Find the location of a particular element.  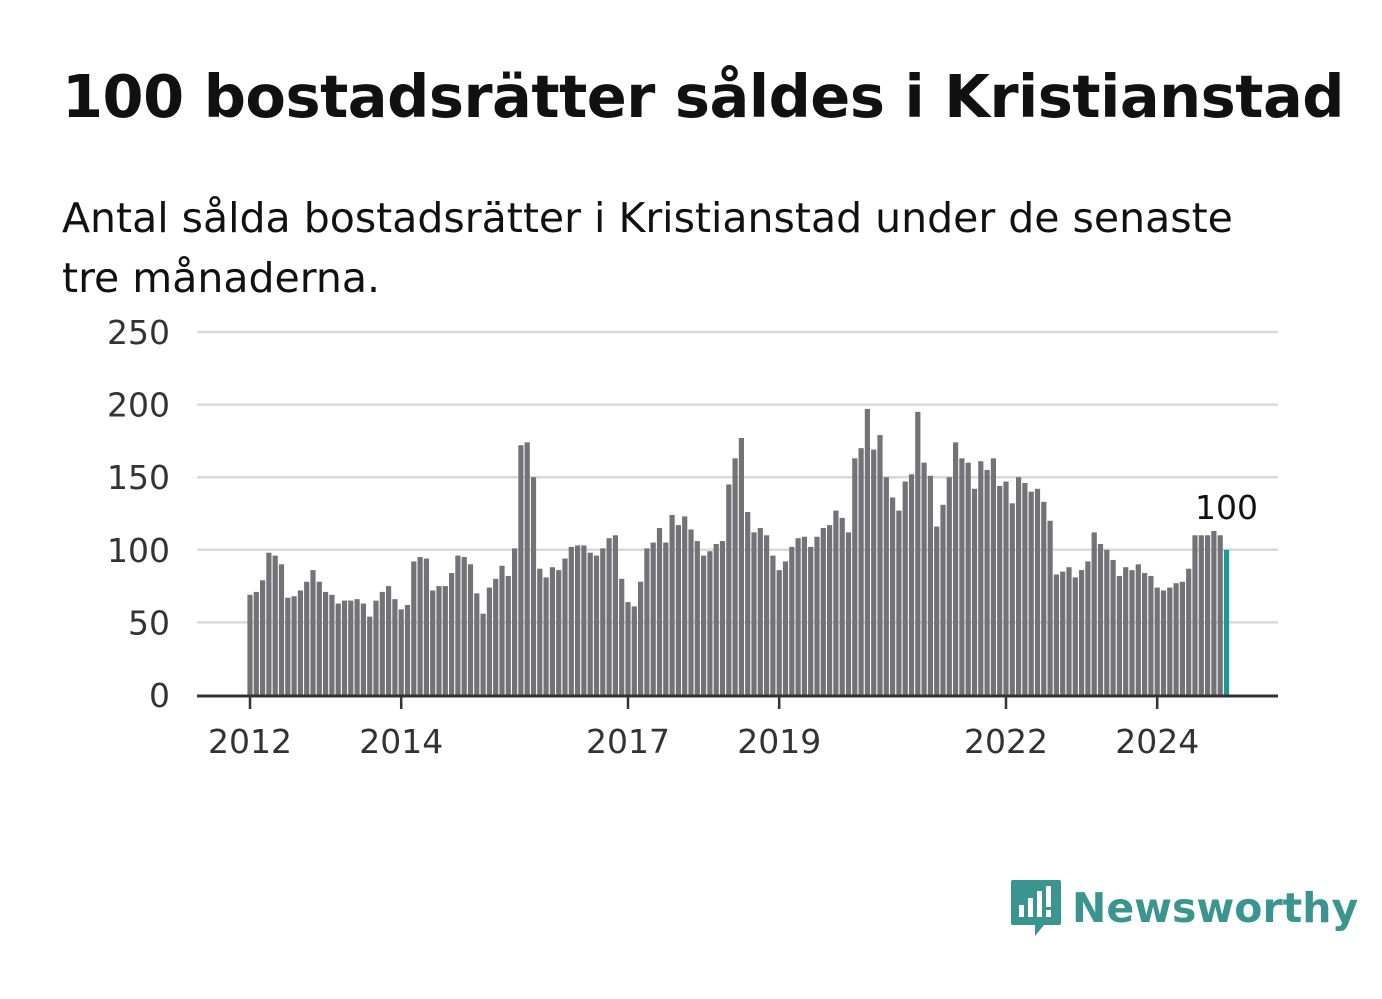

x-tick-label: 2019 is located at coordinates (779, 741).